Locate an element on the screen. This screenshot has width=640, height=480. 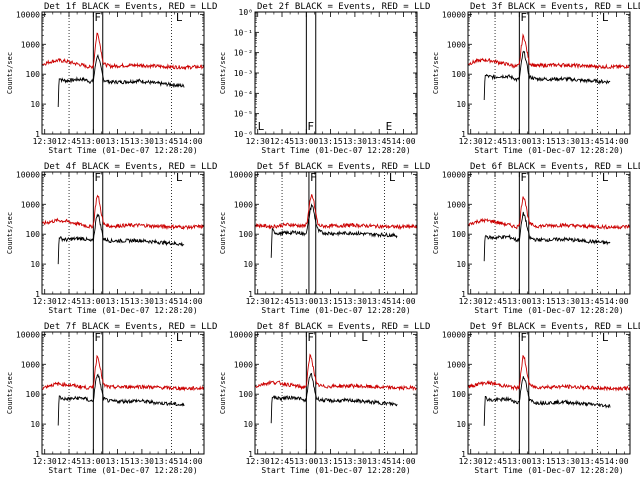
panel-title: Det 1f BLACK = Events, RED = LLD is located at coordinates (130, 7).